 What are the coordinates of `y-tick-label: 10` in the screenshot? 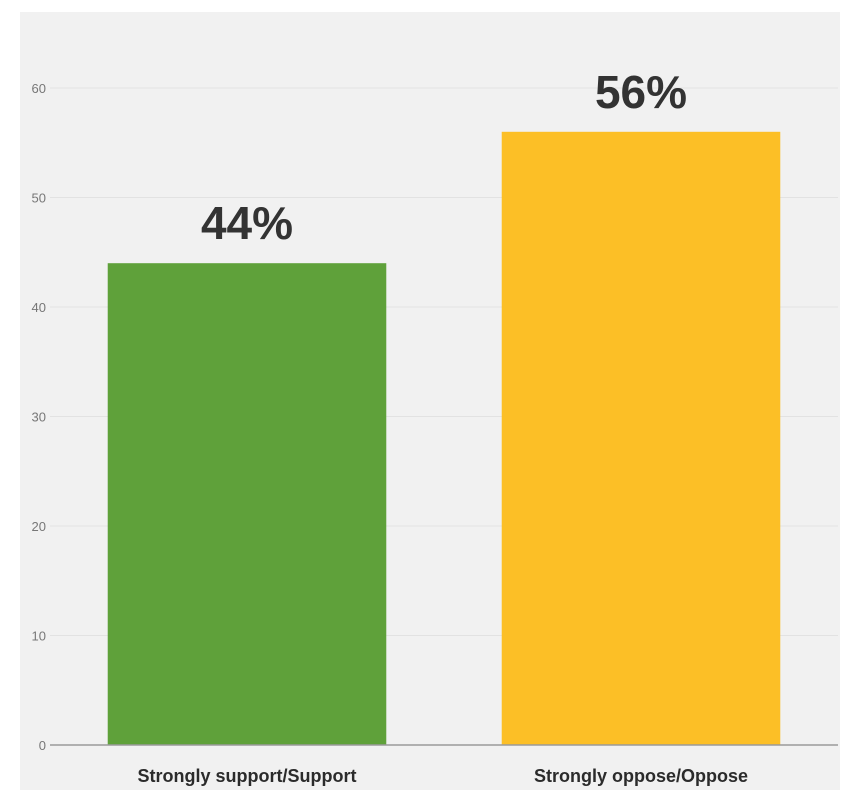 It's located at (39, 636).